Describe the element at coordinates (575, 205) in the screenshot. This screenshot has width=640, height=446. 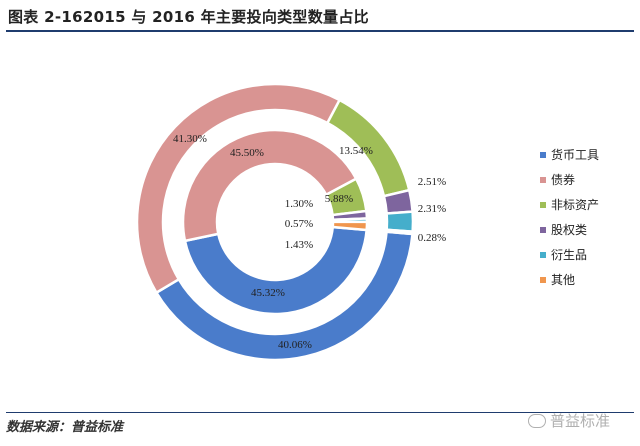
I see `legend-label-2: 非标资产` at that location.